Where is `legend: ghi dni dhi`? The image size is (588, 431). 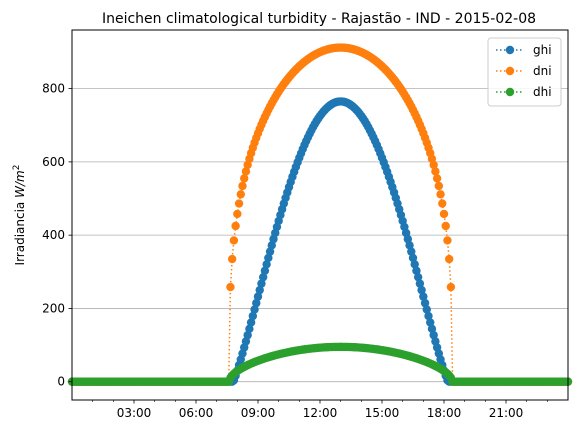 legend: ghi dni dhi is located at coordinates (524, 72).